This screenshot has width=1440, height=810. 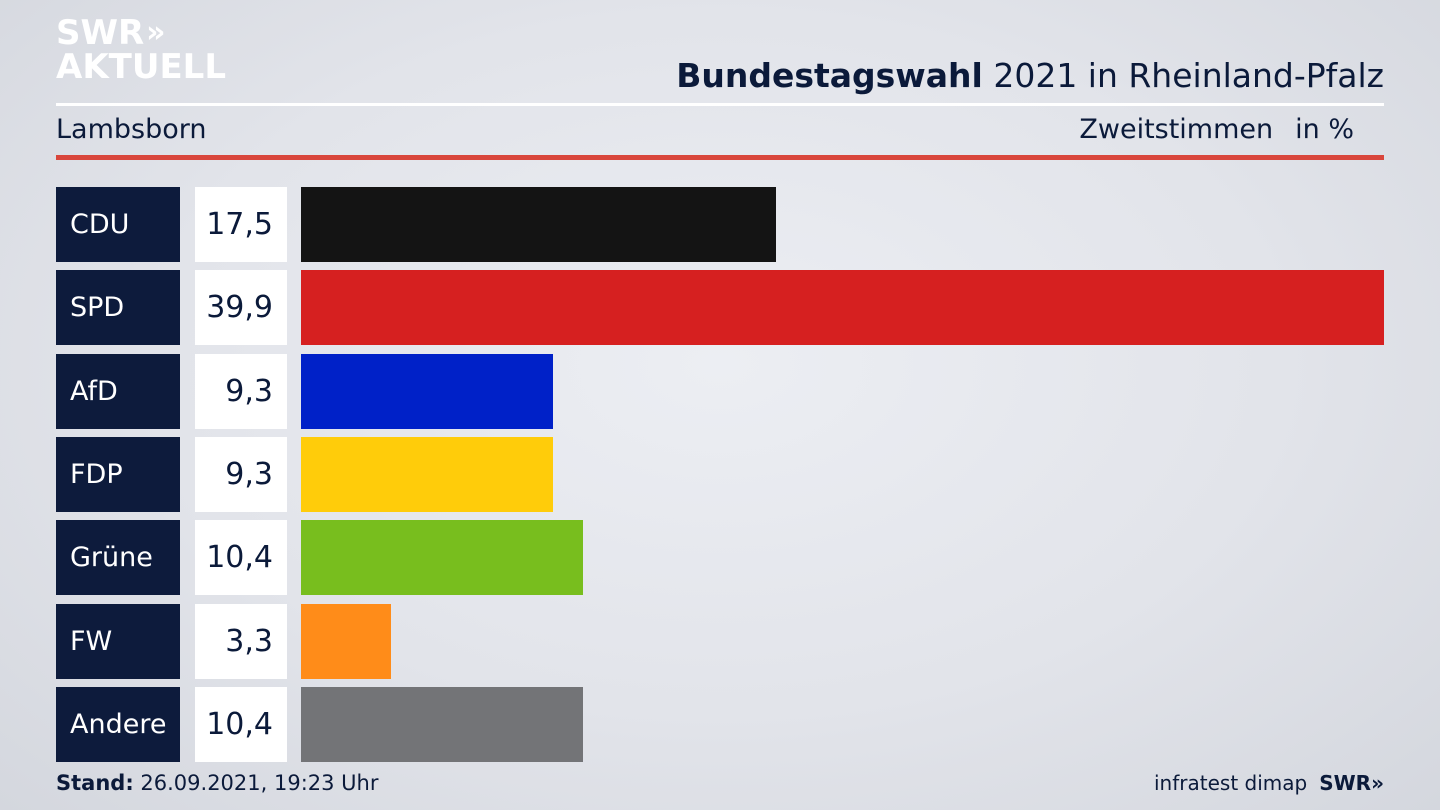 What do you see at coordinates (95, 783) in the screenshot?
I see `stand-label: Stand:` at bounding box center [95, 783].